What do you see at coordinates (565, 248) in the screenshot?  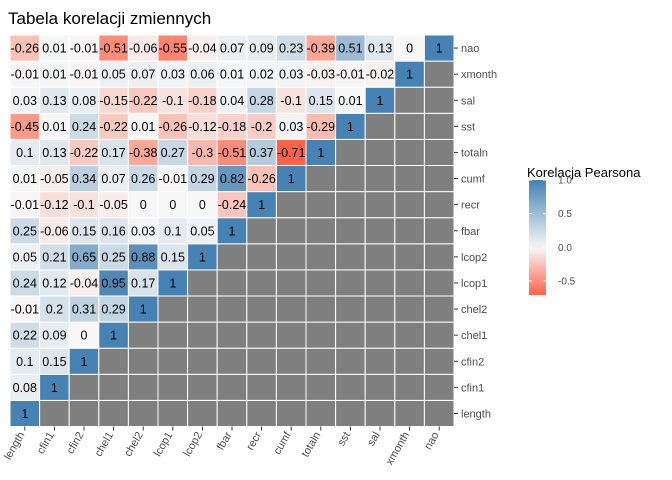 I see `legend-tick-label: 0.0` at bounding box center [565, 248].